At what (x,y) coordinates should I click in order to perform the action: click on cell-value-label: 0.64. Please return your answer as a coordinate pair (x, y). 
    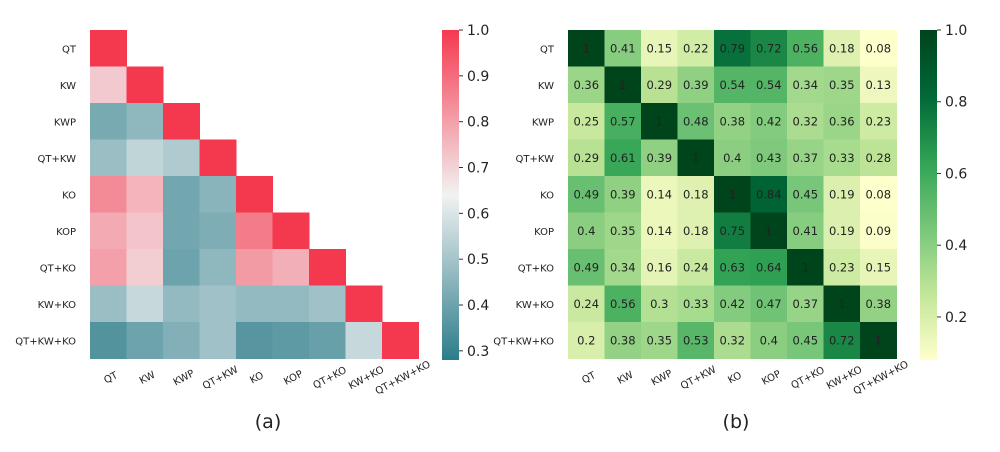
    Looking at the image, I should click on (769, 267).